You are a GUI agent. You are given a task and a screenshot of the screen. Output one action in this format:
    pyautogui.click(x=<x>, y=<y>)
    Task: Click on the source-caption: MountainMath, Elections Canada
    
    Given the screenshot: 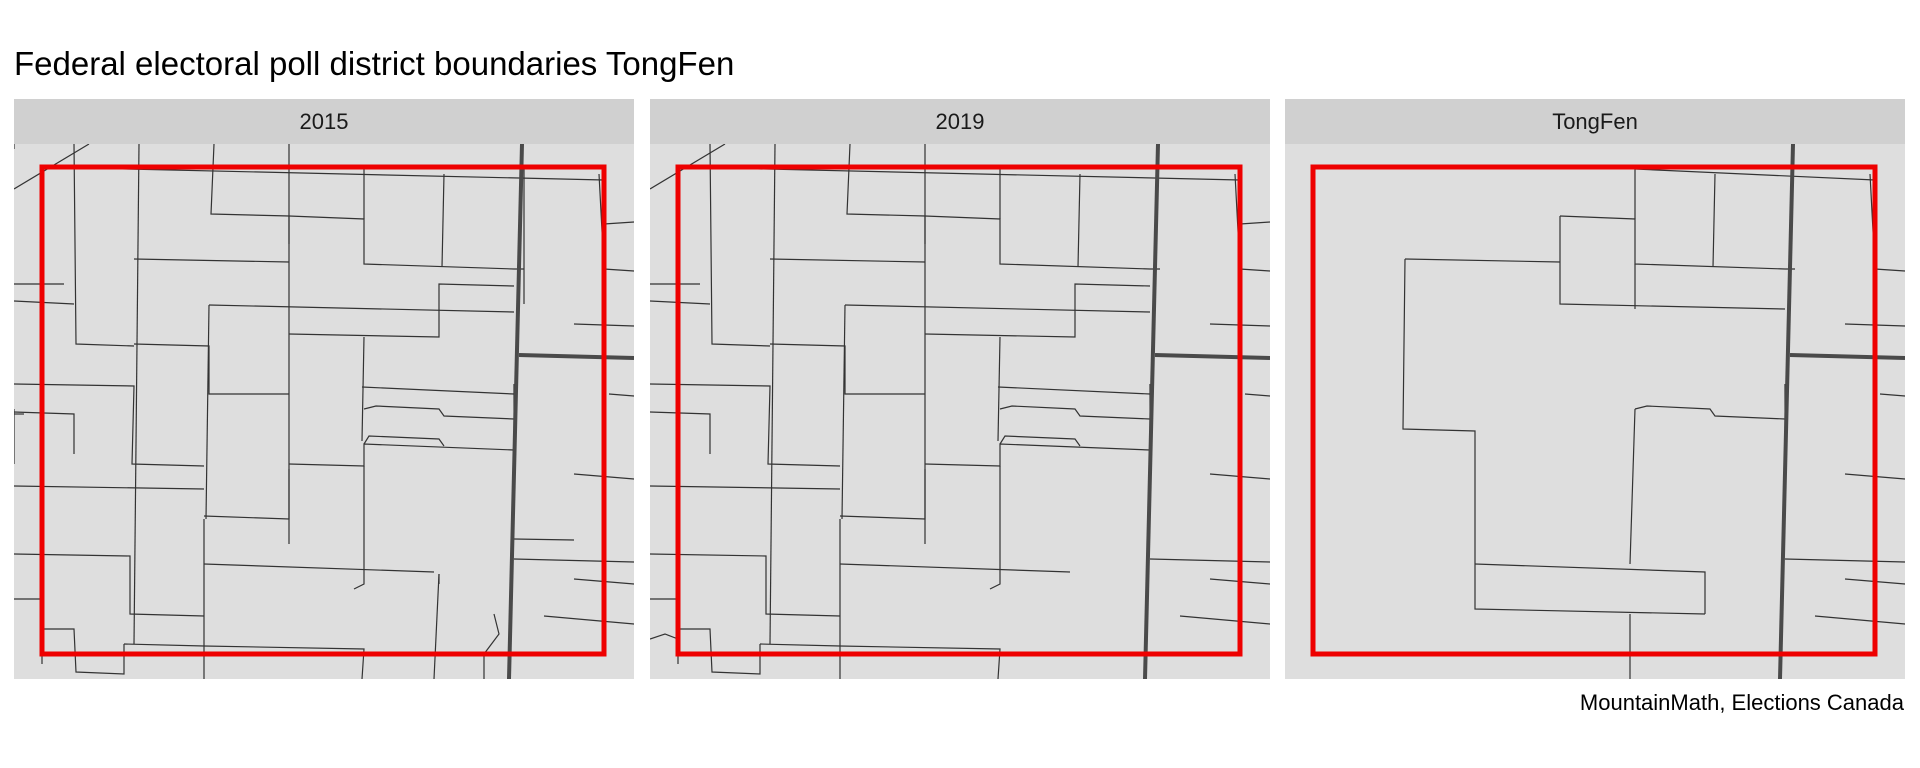 What is the action you would take?
    pyautogui.click(x=1741, y=702)
    